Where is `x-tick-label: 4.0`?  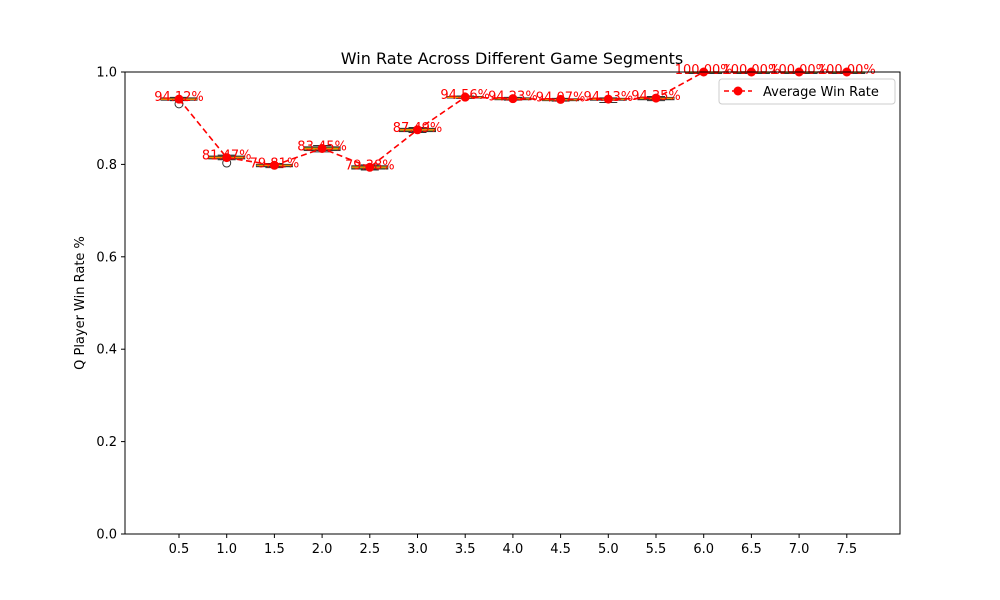
x-tick-label: 4.0 is located at coordinates (513, 549).